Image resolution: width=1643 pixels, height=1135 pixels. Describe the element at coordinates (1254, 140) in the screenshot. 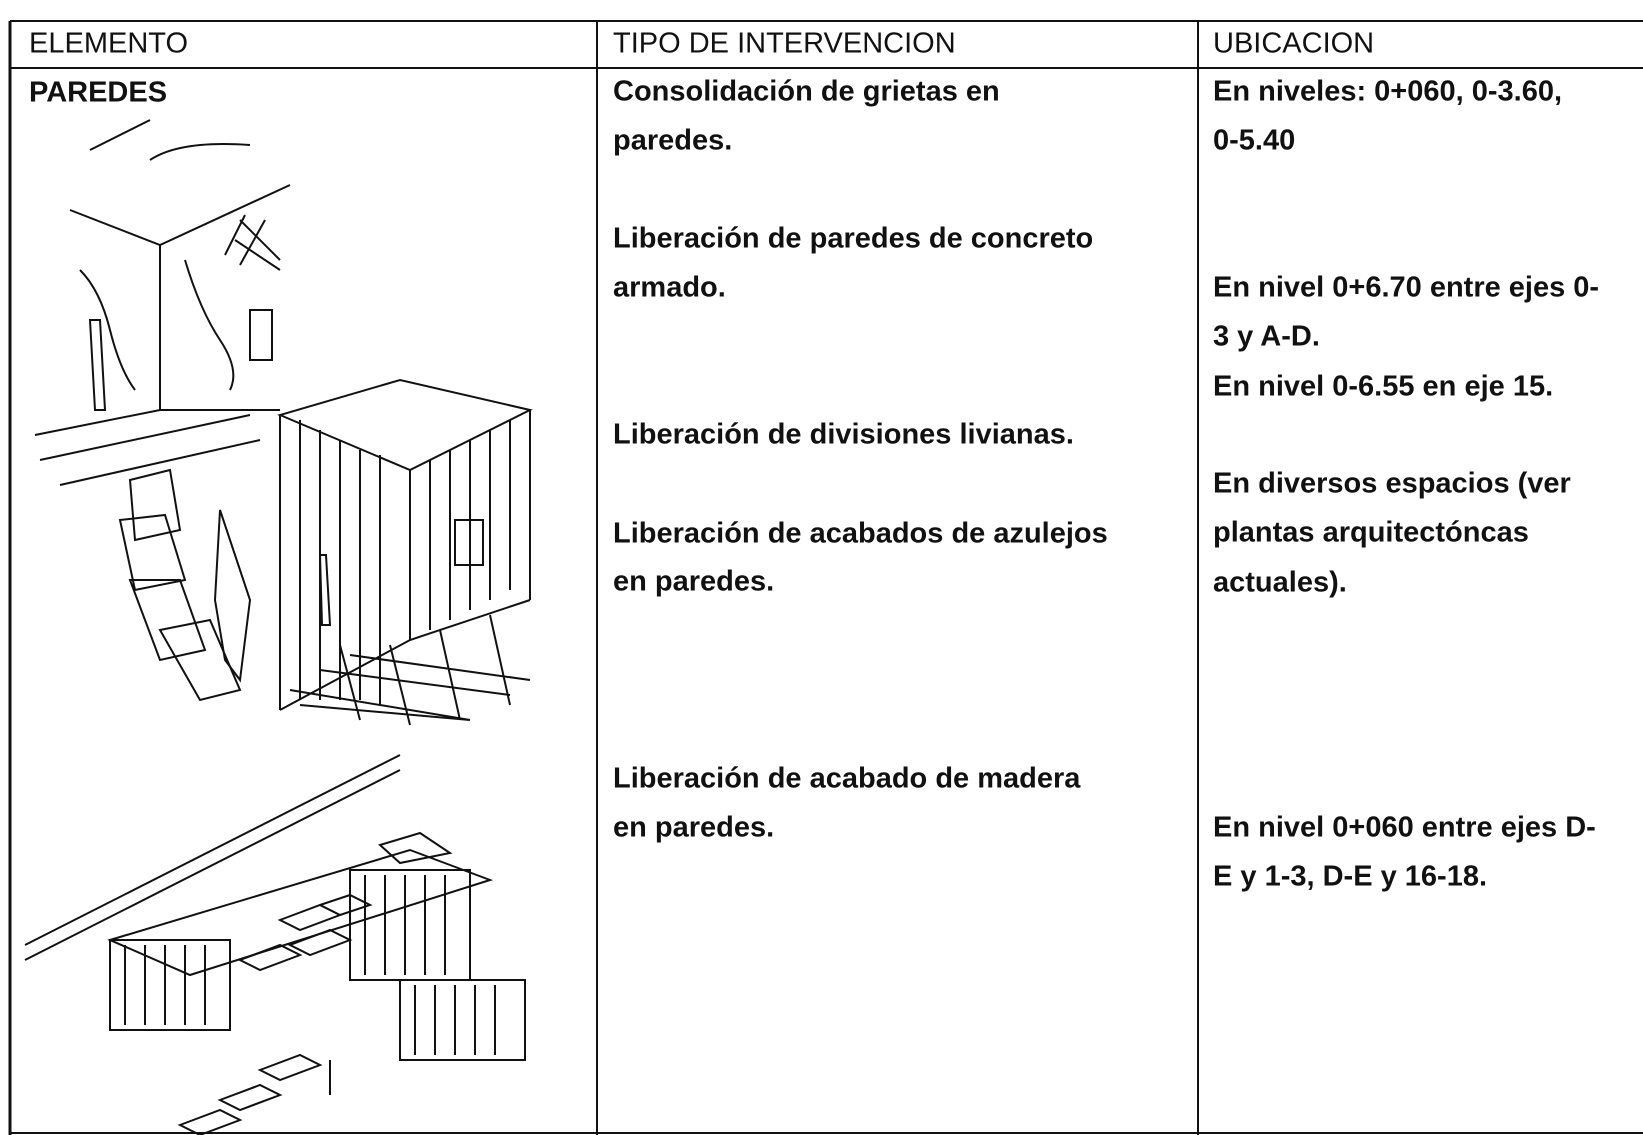

I see `location-text: 0-5.40` at that location.